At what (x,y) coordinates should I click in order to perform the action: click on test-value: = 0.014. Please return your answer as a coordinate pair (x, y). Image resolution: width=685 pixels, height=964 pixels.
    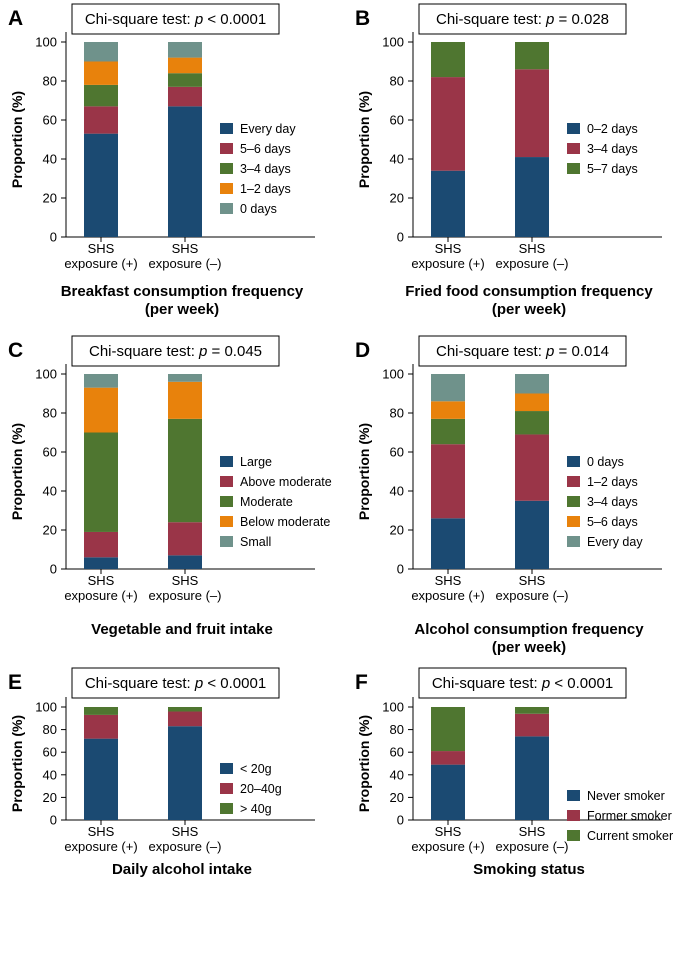
    Looking at the image, I should click on (581, 351).